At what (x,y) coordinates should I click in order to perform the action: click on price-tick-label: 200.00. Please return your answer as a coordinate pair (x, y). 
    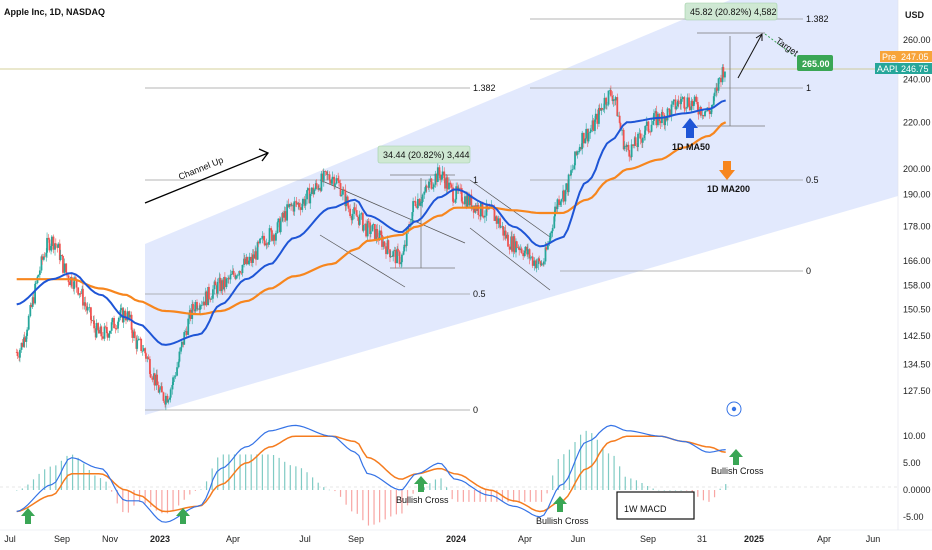
    Looking at the image, I should click on (917, 169).